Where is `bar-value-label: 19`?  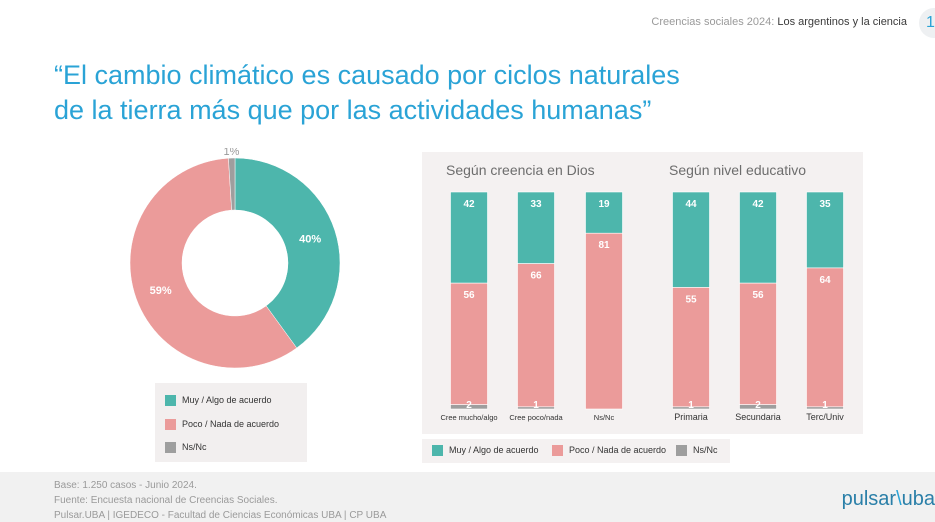
bar-value-label: 19 is located at coordinates (604, 204).